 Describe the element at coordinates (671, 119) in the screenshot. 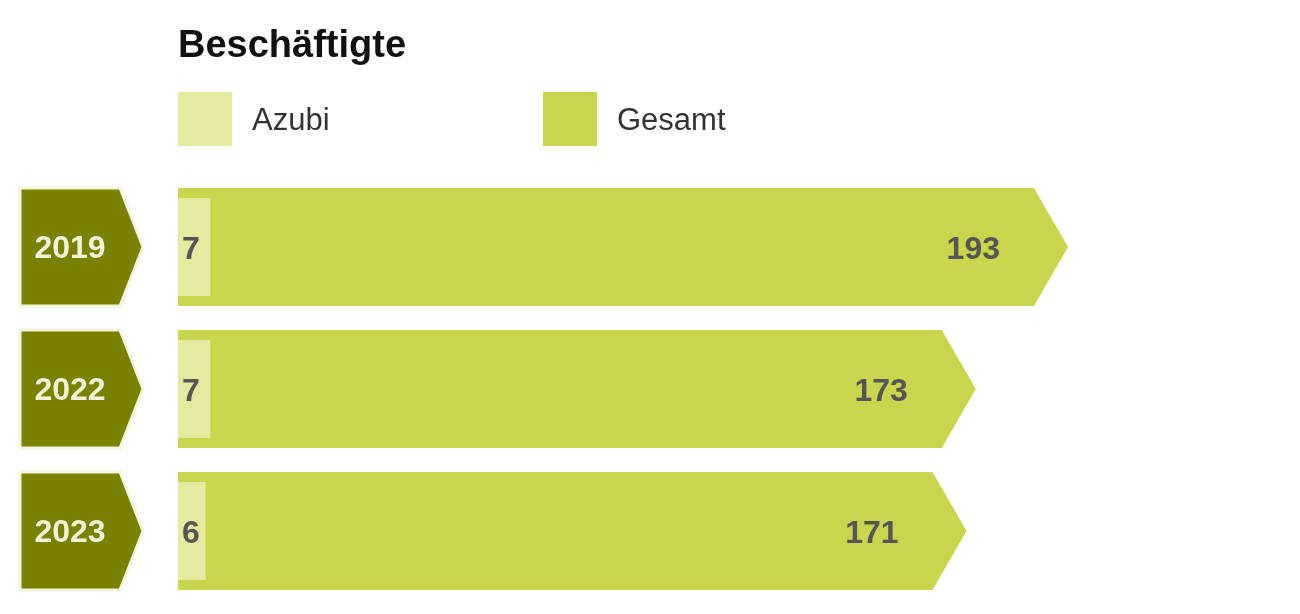

I see `legend-label: Gesamt` at that location.